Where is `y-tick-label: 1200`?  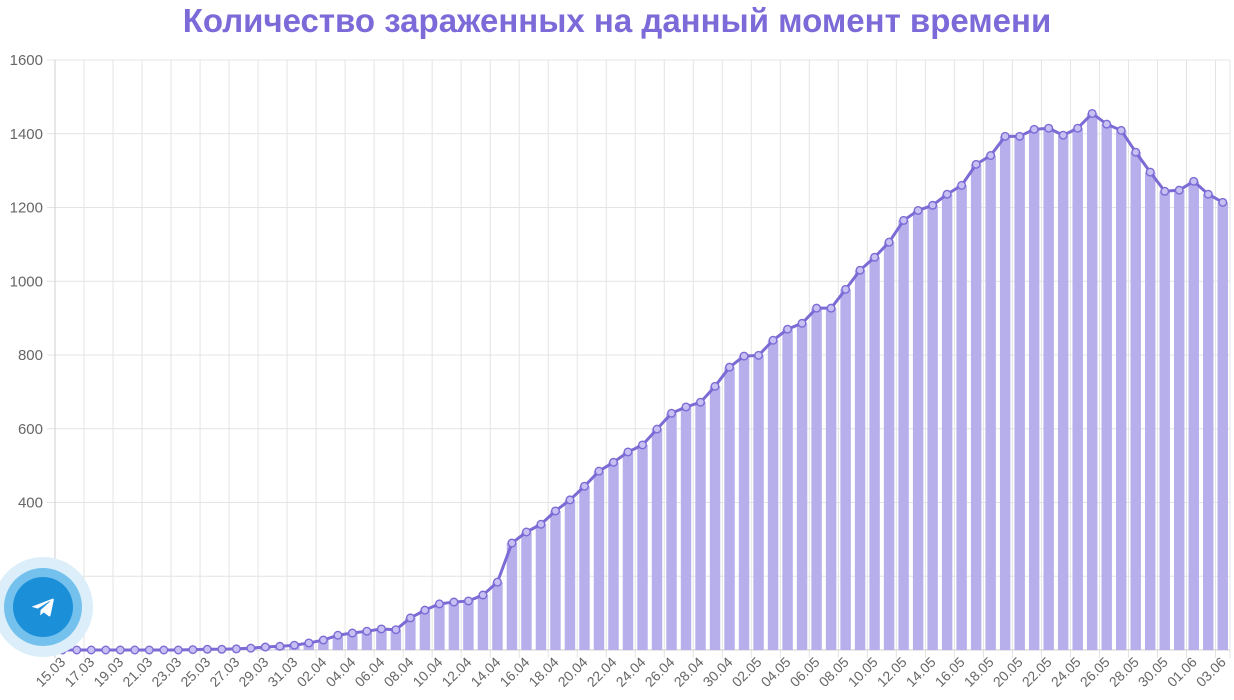
y-tick-label: 1200 is located at coordinates (26, 208).